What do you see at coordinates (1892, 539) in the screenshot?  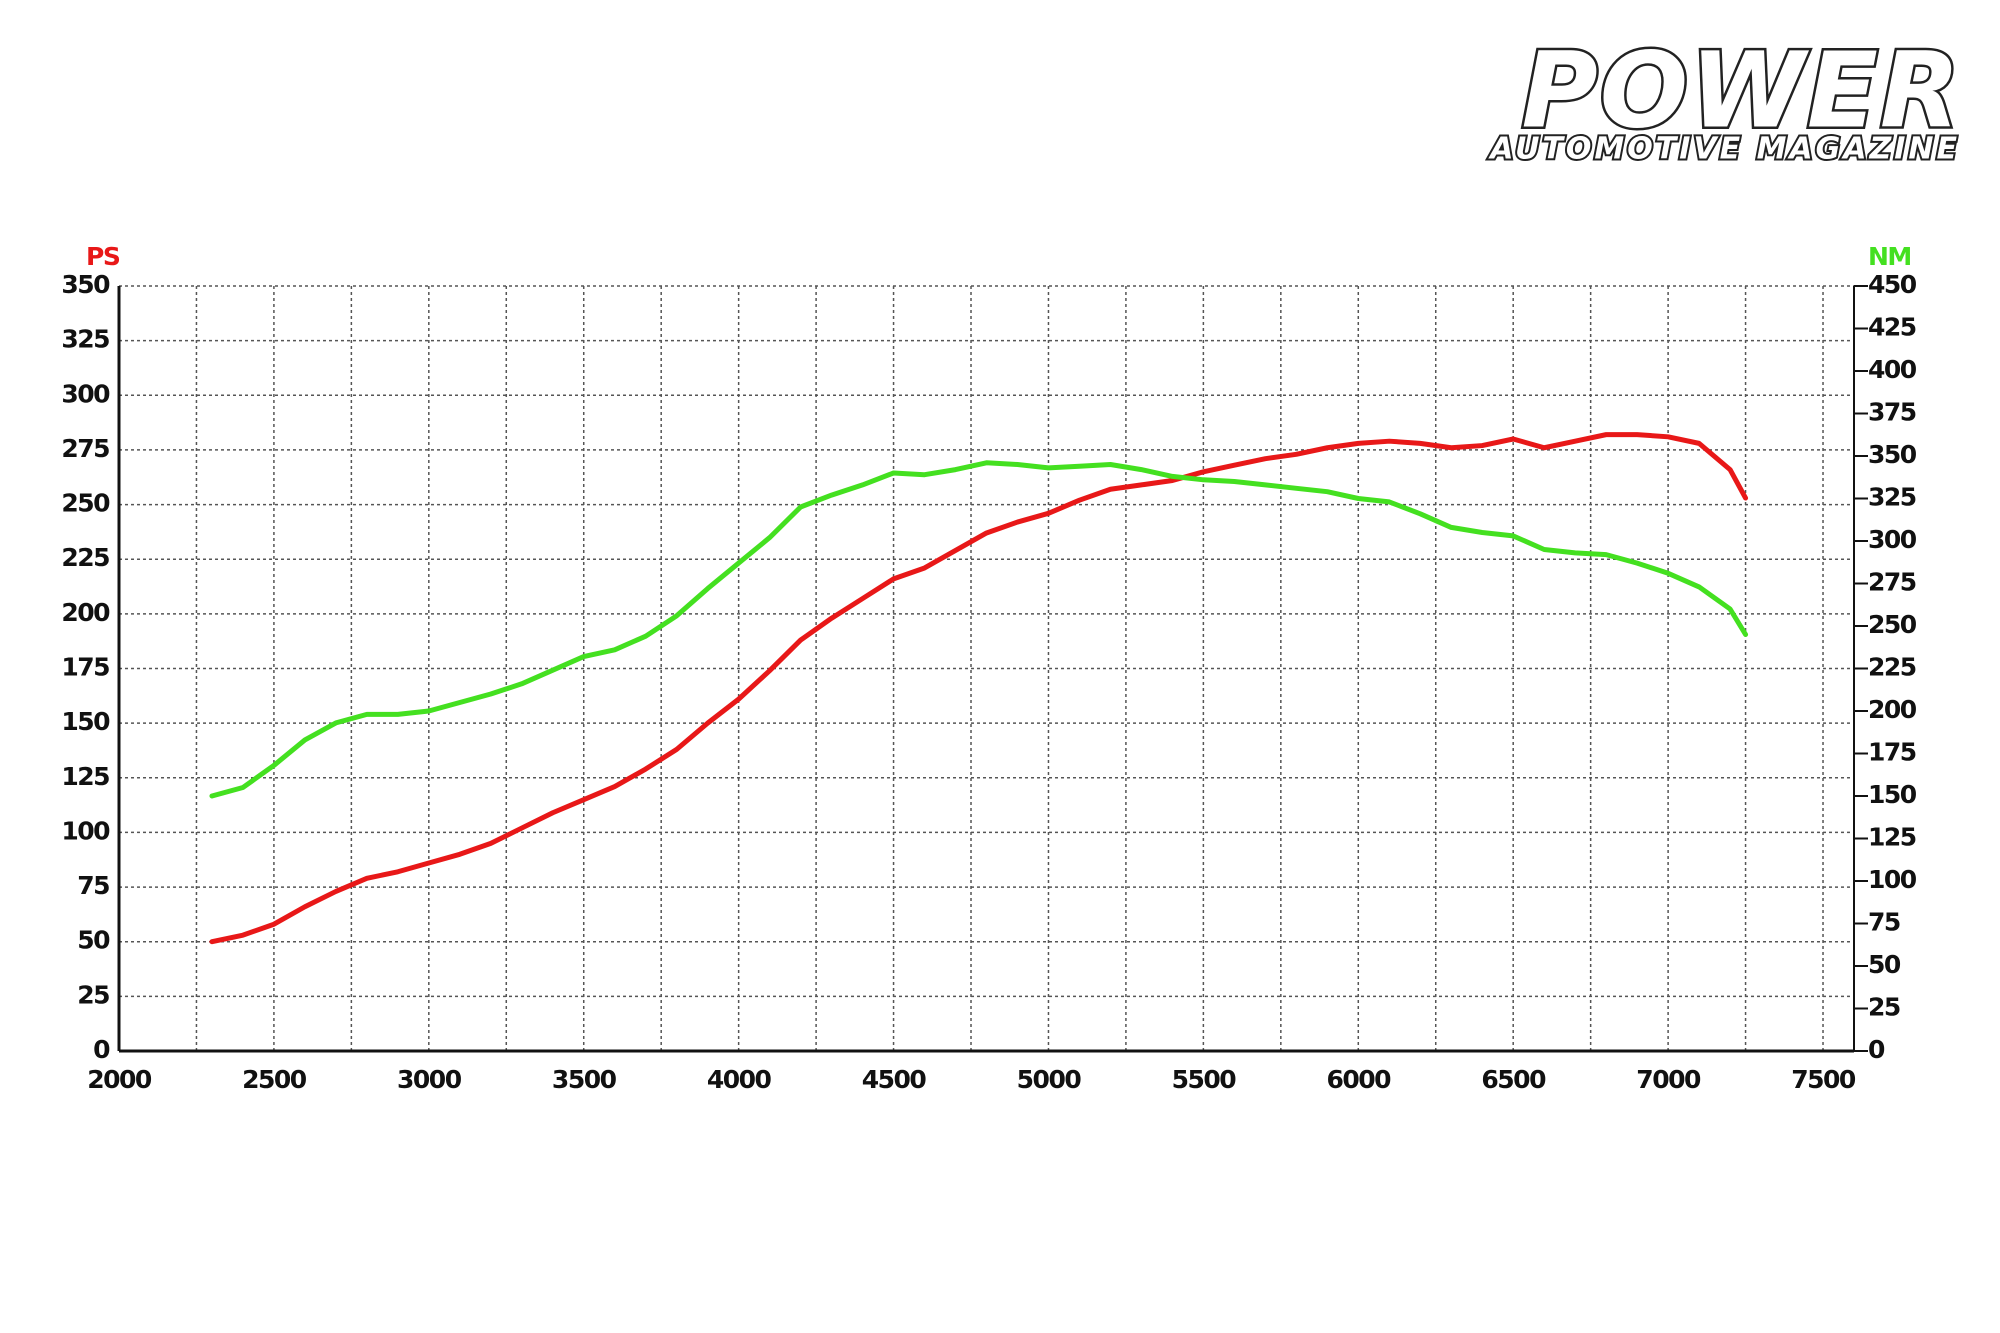 I see `y2-tick-label: 300` at bounding box center [1892, 539].